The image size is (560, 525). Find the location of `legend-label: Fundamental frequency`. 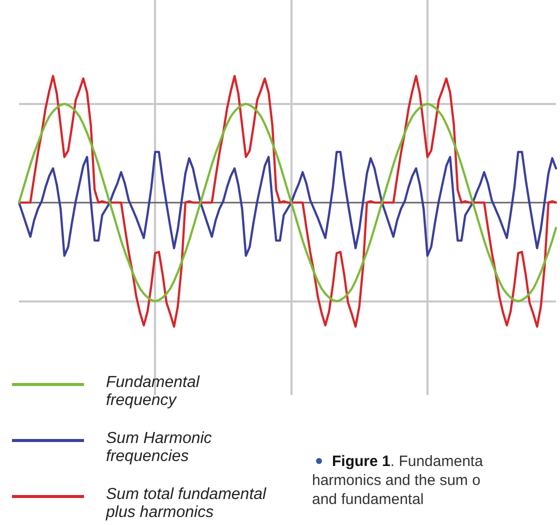

legend-label: Fundamental frequency is located at coordinates (153, 392).